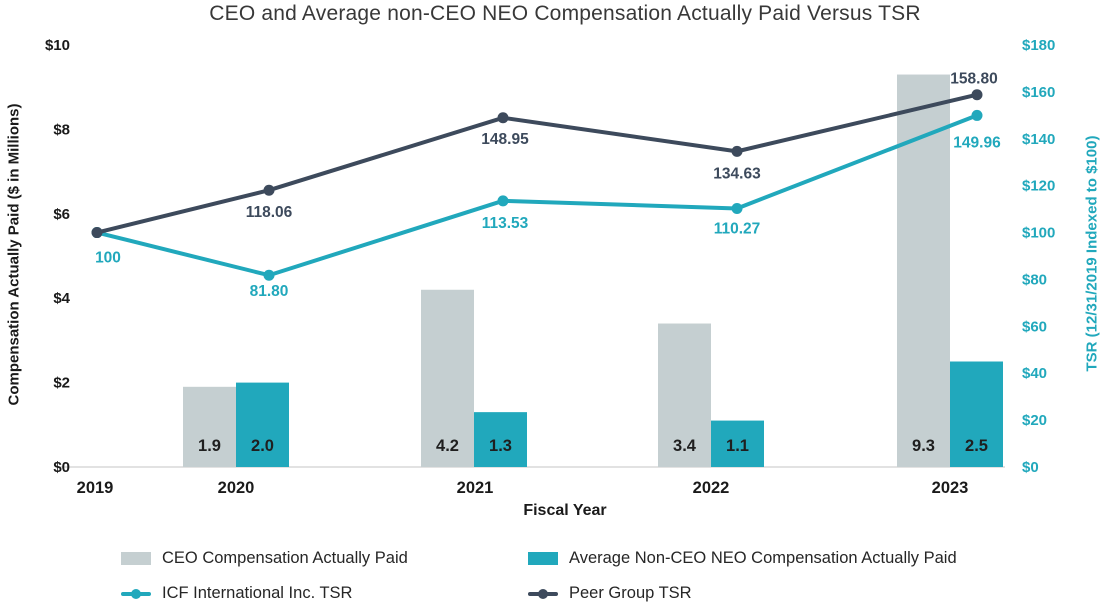  Describe the element at coordinates (447, 446) in the screenshot. I see `bar-value-label: 4.2` at that location.